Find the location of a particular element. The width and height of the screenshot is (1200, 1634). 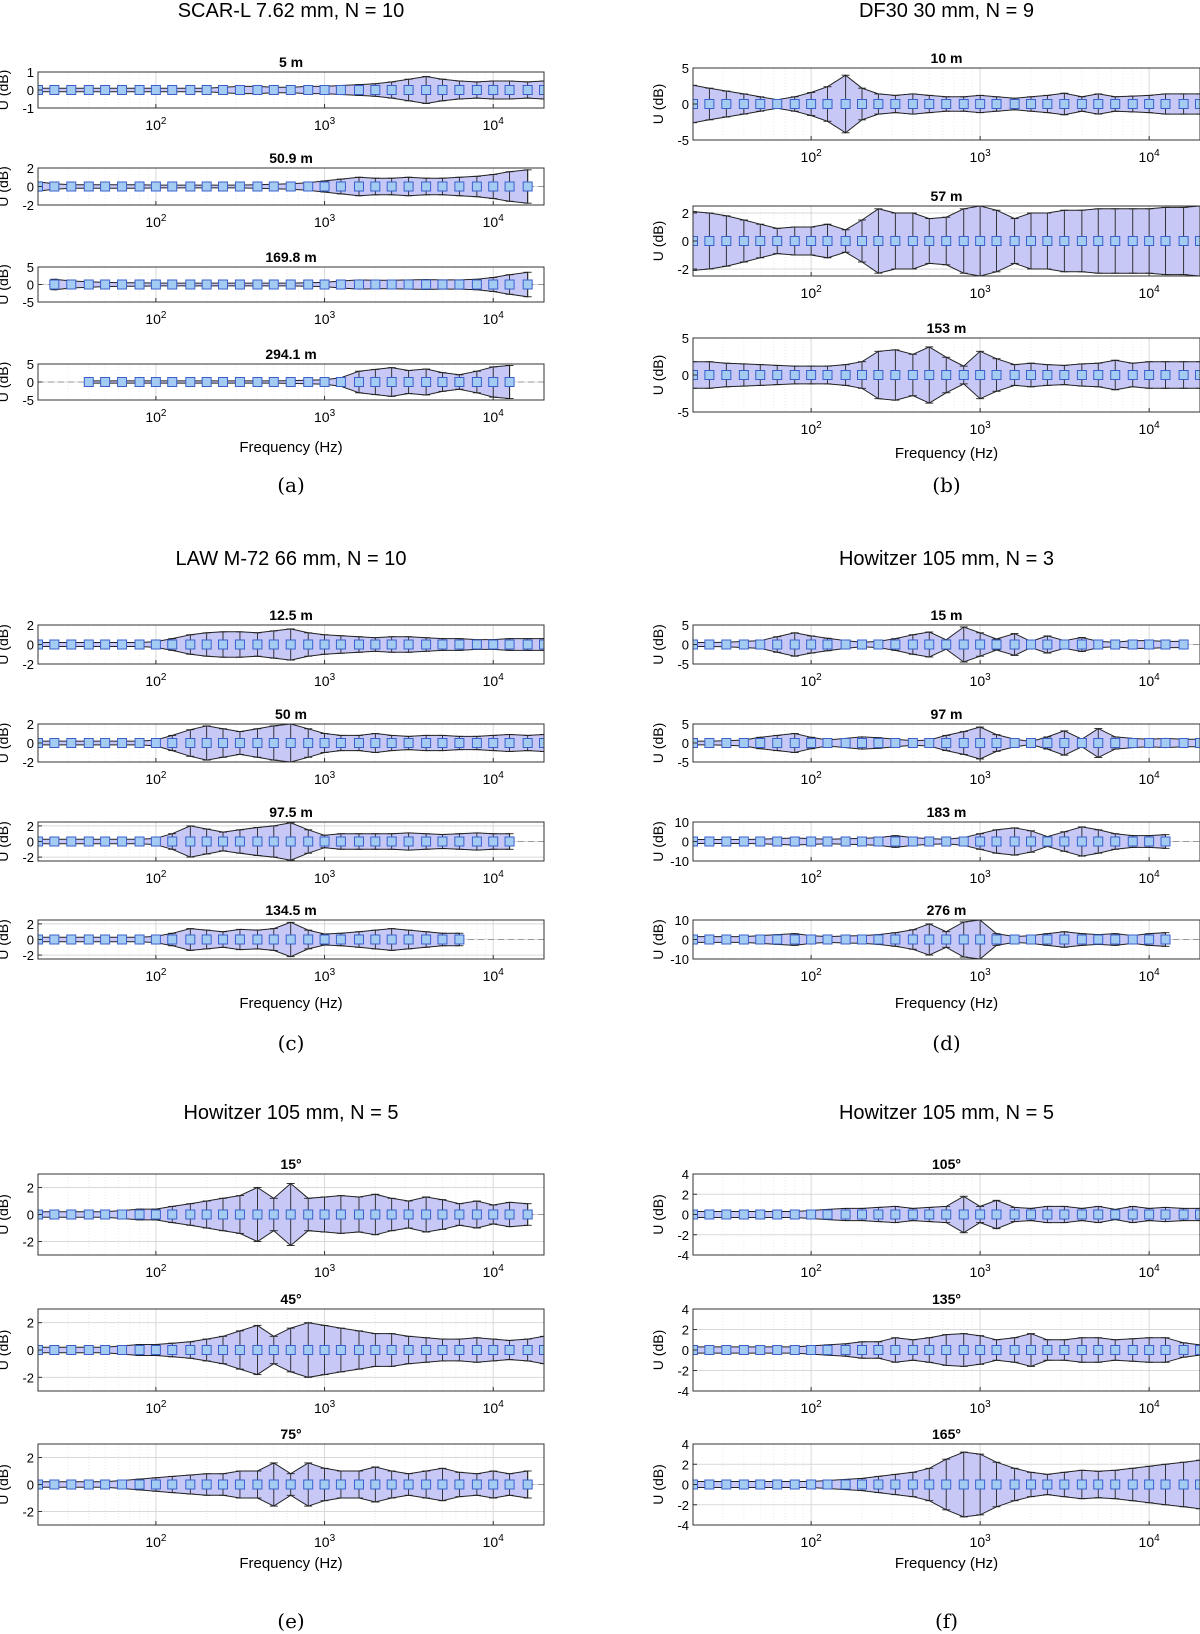

data-layer is located at coordinates (285, 1214).